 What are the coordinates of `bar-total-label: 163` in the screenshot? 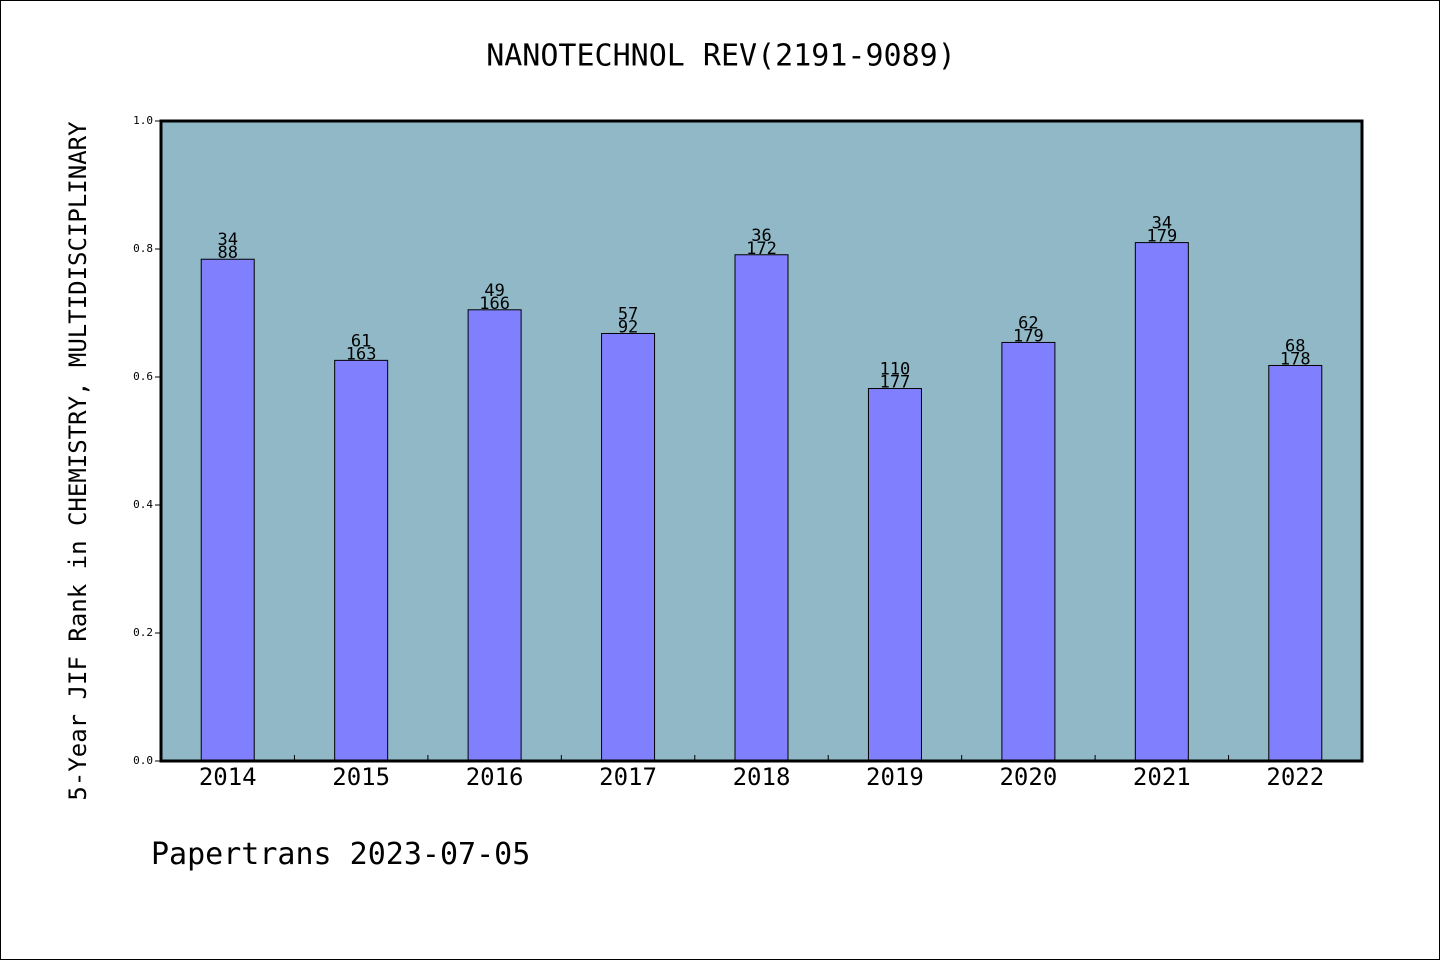 It's located at (361, 354).